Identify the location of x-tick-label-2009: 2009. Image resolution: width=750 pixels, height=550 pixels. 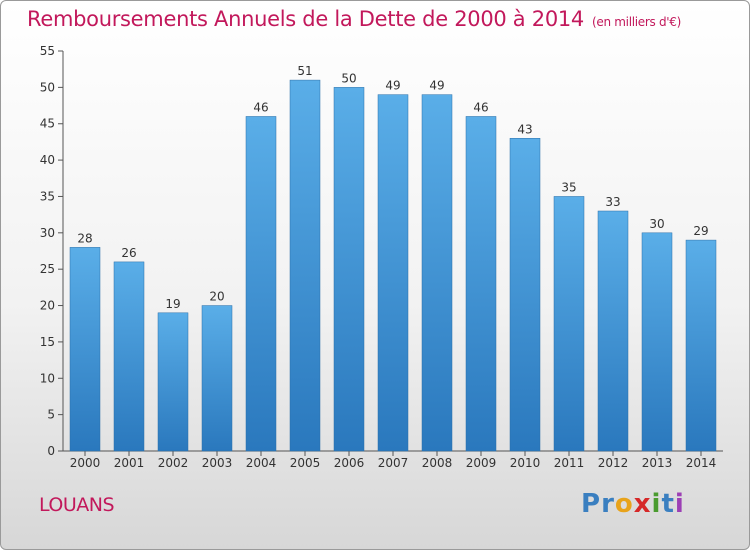
(481, 463).